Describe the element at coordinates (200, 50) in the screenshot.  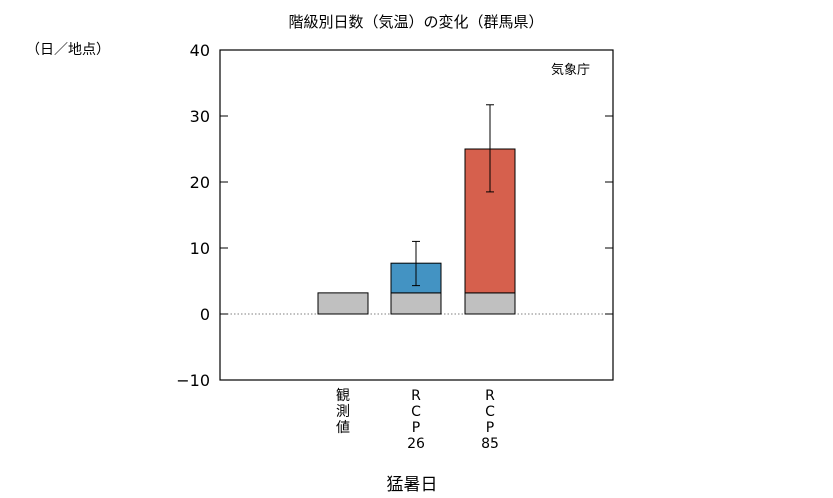
I see `y-tick-label: 40` at that location.